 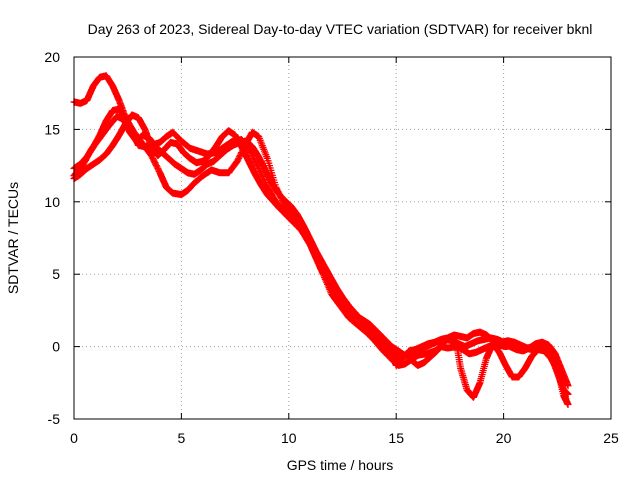 What do you see at coordinates (289, 438) in the screenshot?
I see `x-tick-label: 10` at bounding box center [289, 438].